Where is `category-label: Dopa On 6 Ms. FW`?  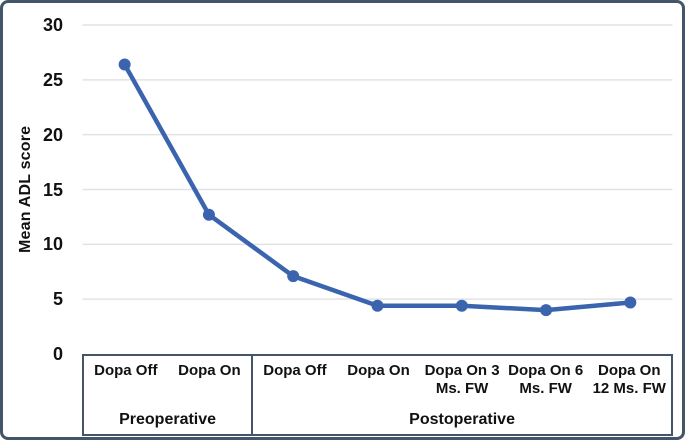
category-label: Dopa On 6 Ms. FW is located at coordinates (546, 379).